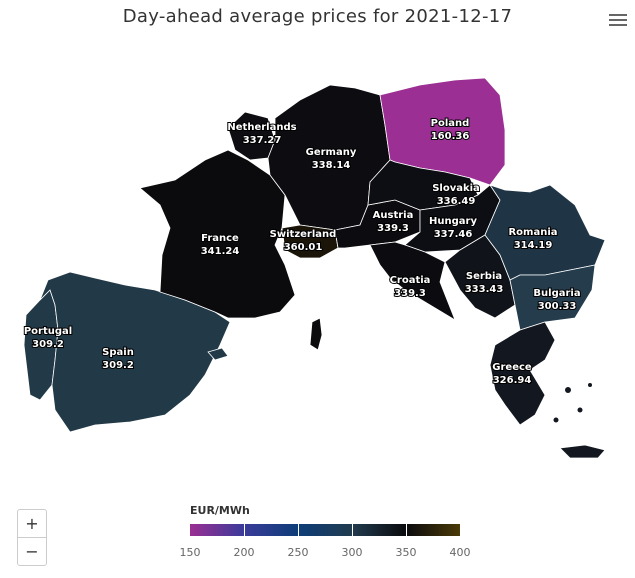 The image size is (635, 578). What do you see at coordinates (316, 334) in the screenshot?
I see `island-corsica` at bounding box center [316, 334].